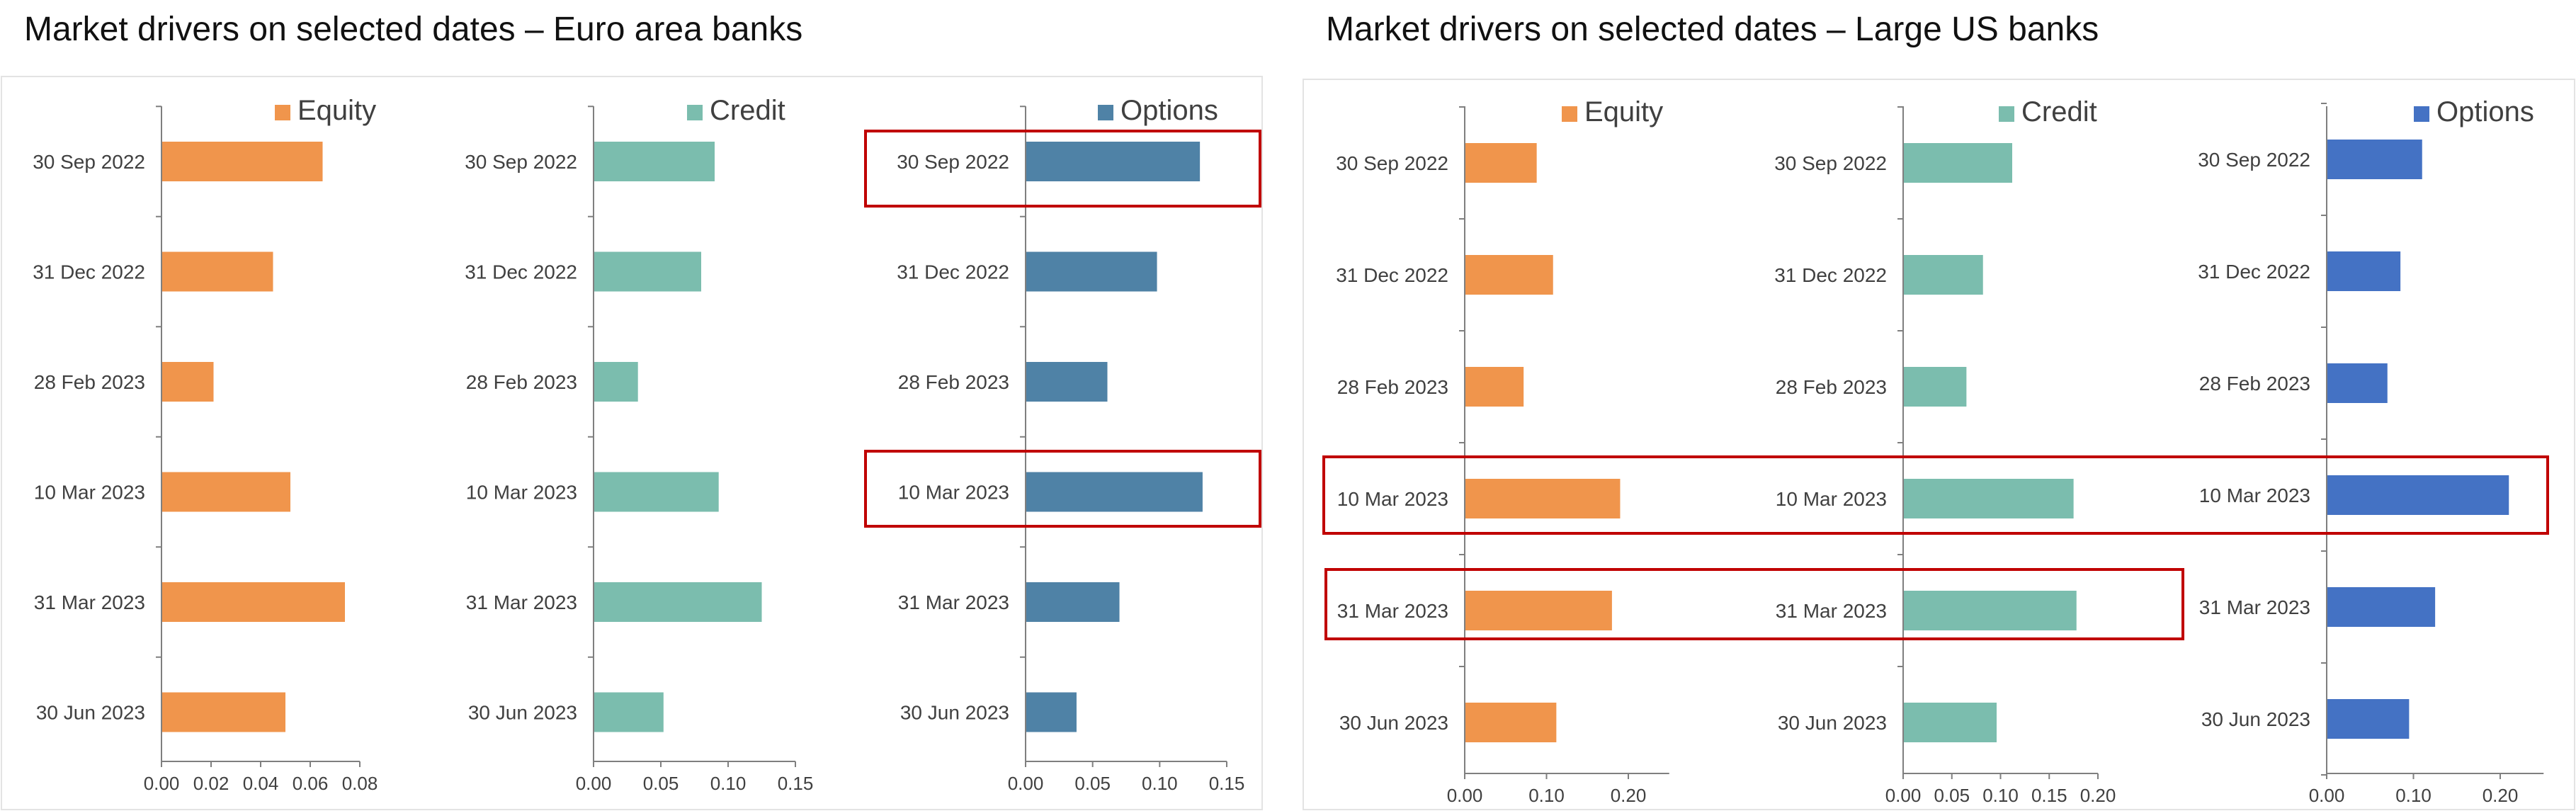 The height and width of the screenshot is (811, 2576). I want to click on euro-options-legend-swatch, so click(1105, 113).